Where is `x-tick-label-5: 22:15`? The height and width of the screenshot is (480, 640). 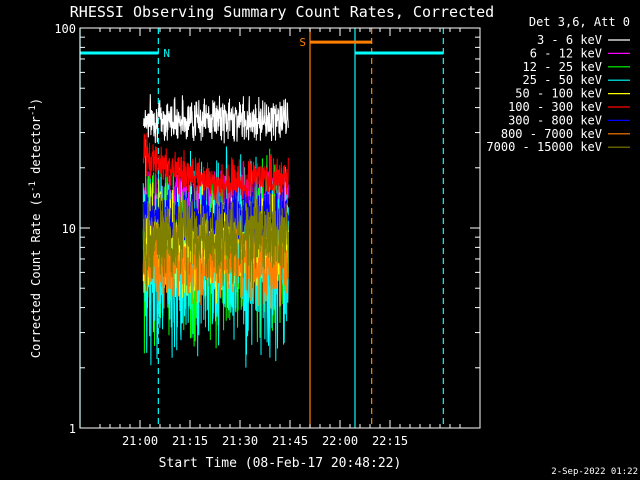 x-tick-label-5: 22:15 is located at coordinates (390, 441).